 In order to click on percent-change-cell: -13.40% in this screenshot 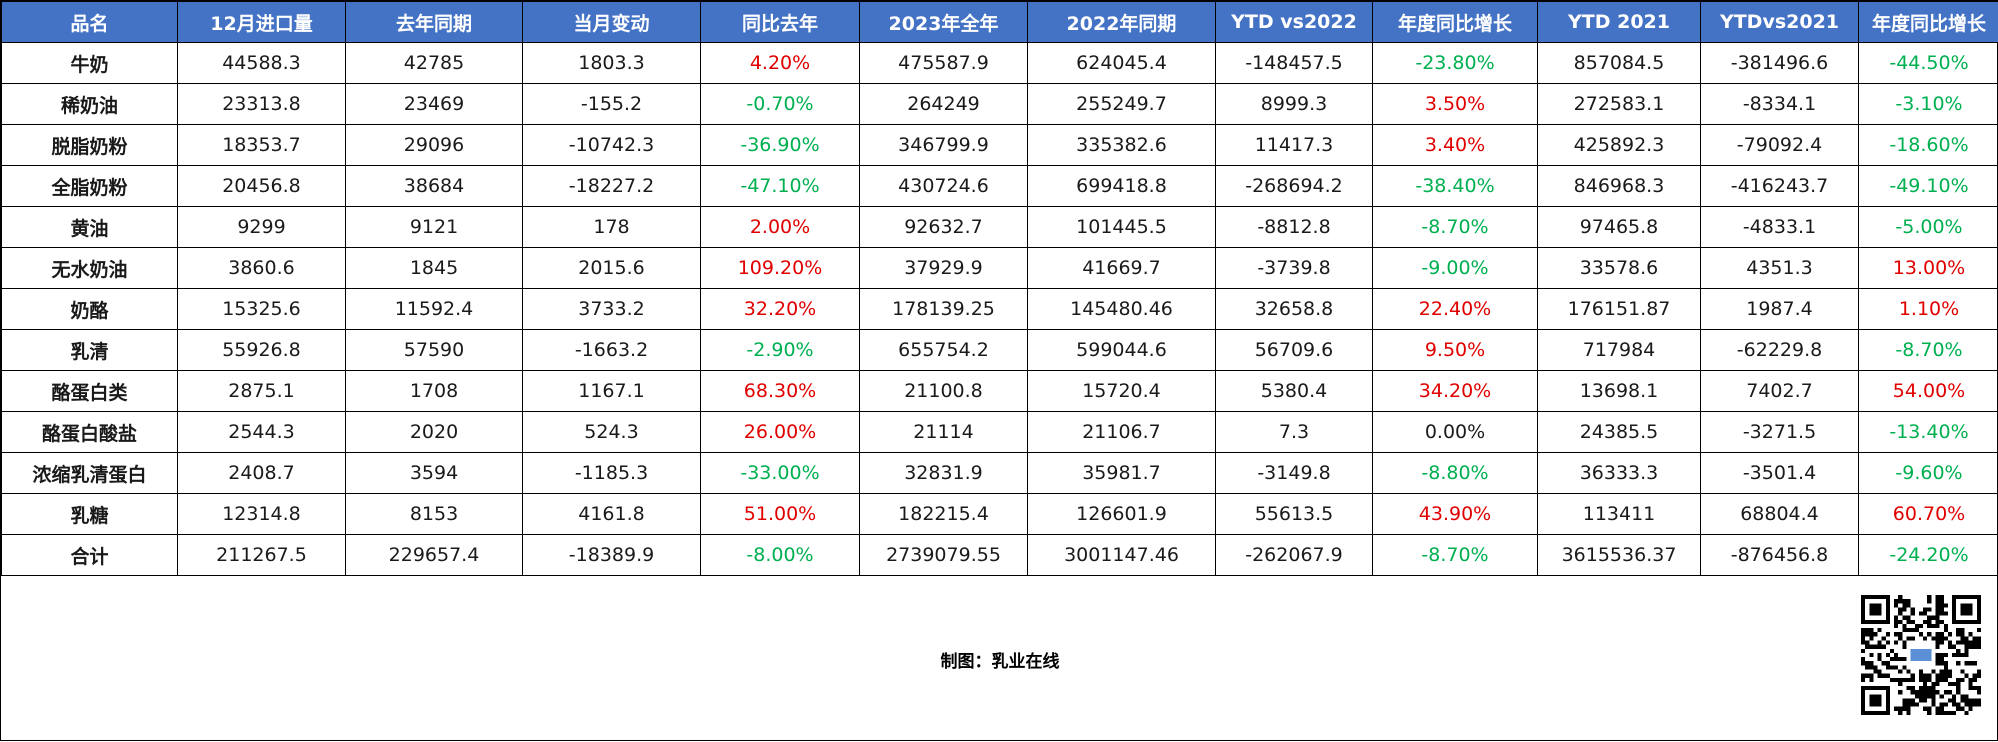, I will do `click(1928, 432)`.